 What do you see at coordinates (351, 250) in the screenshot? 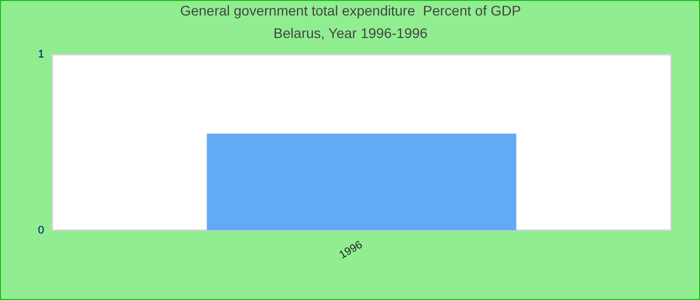
I see `x-tick-label: 1996` at bounding box center [351, 250].